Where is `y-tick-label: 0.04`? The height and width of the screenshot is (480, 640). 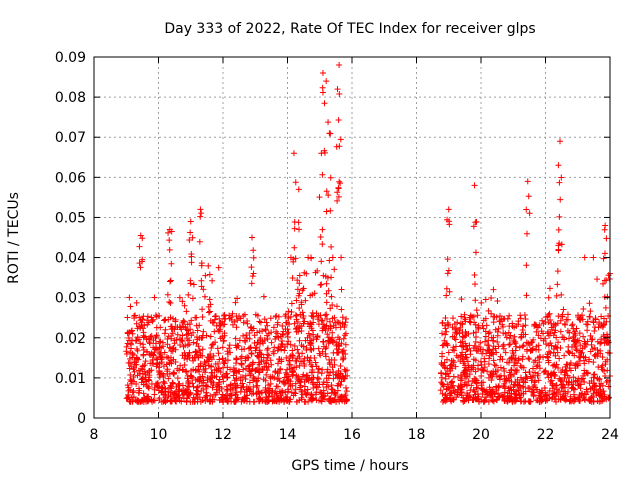
y-tick-label: 0.04 is located at coordinates (70, 259).